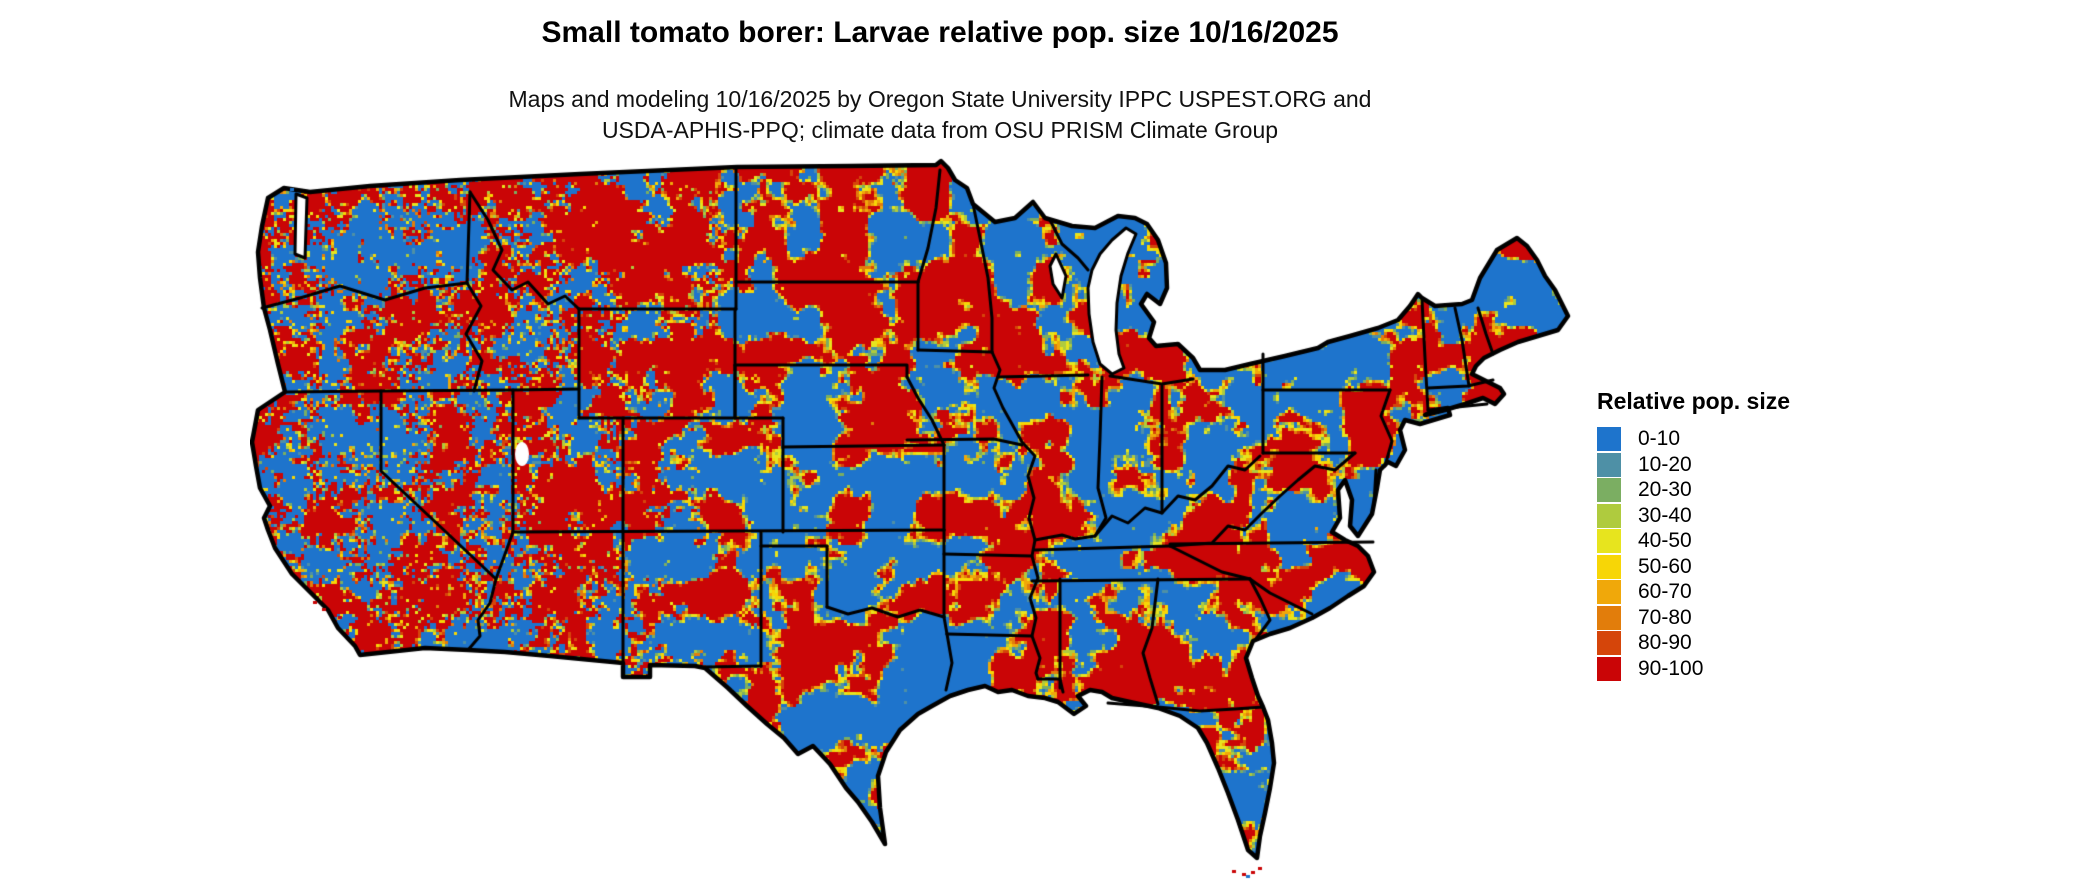 This screenshot has height=892, width=2100. Describe the element at coordinates (1665, 489) in the screenshot. I see `legend-label: 20-30` at that location.